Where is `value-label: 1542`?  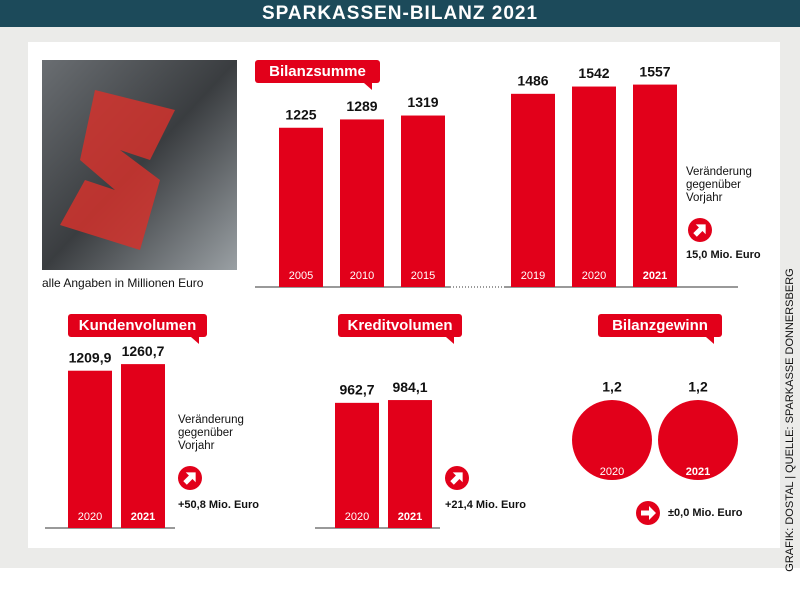
value-label: 1542 is located at coordinates (593, 73).